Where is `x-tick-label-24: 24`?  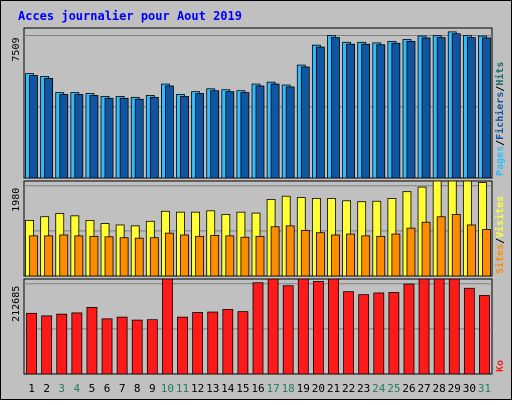
x-tick-label-24: 24 is located at coordinates (379, 388).